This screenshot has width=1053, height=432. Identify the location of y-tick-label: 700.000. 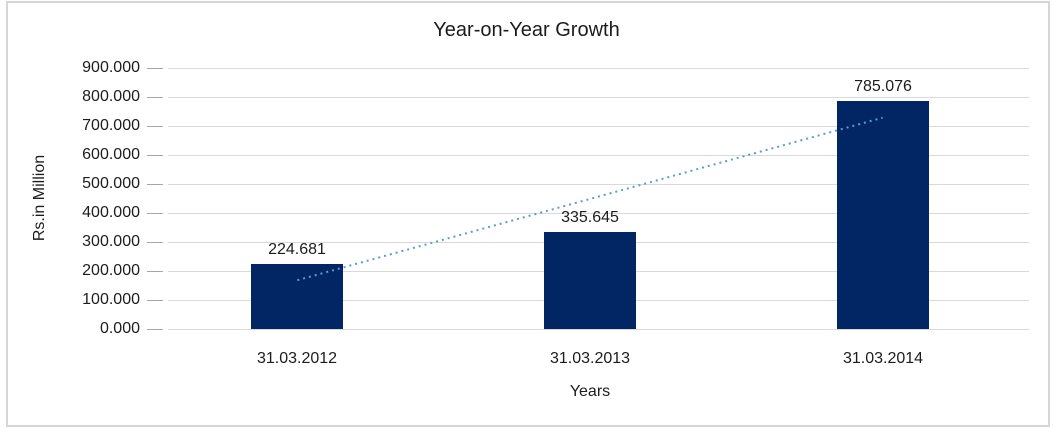
(111, 125).